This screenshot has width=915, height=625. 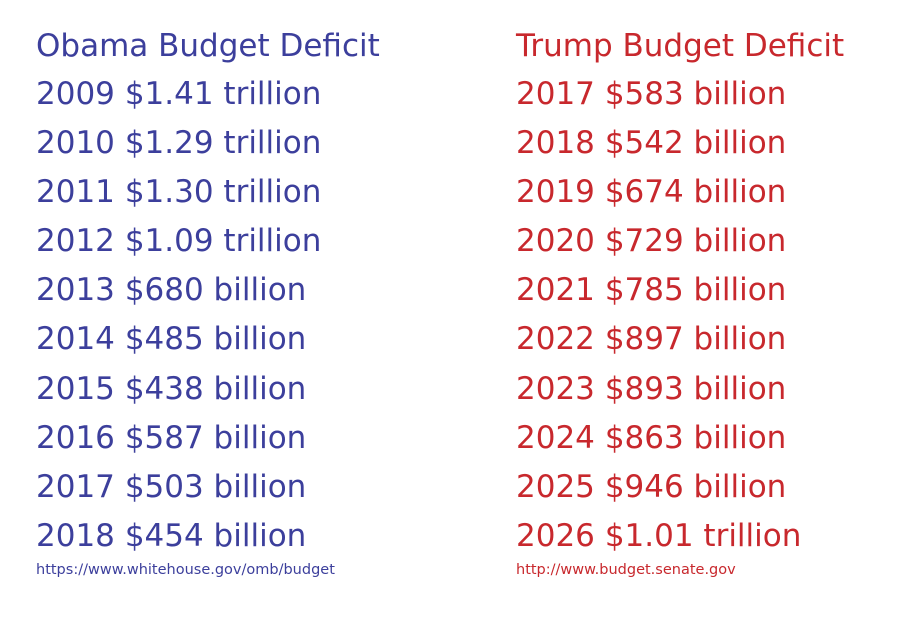 I want to click on trump-amount: $542 billion, so click(x=695, y=143).